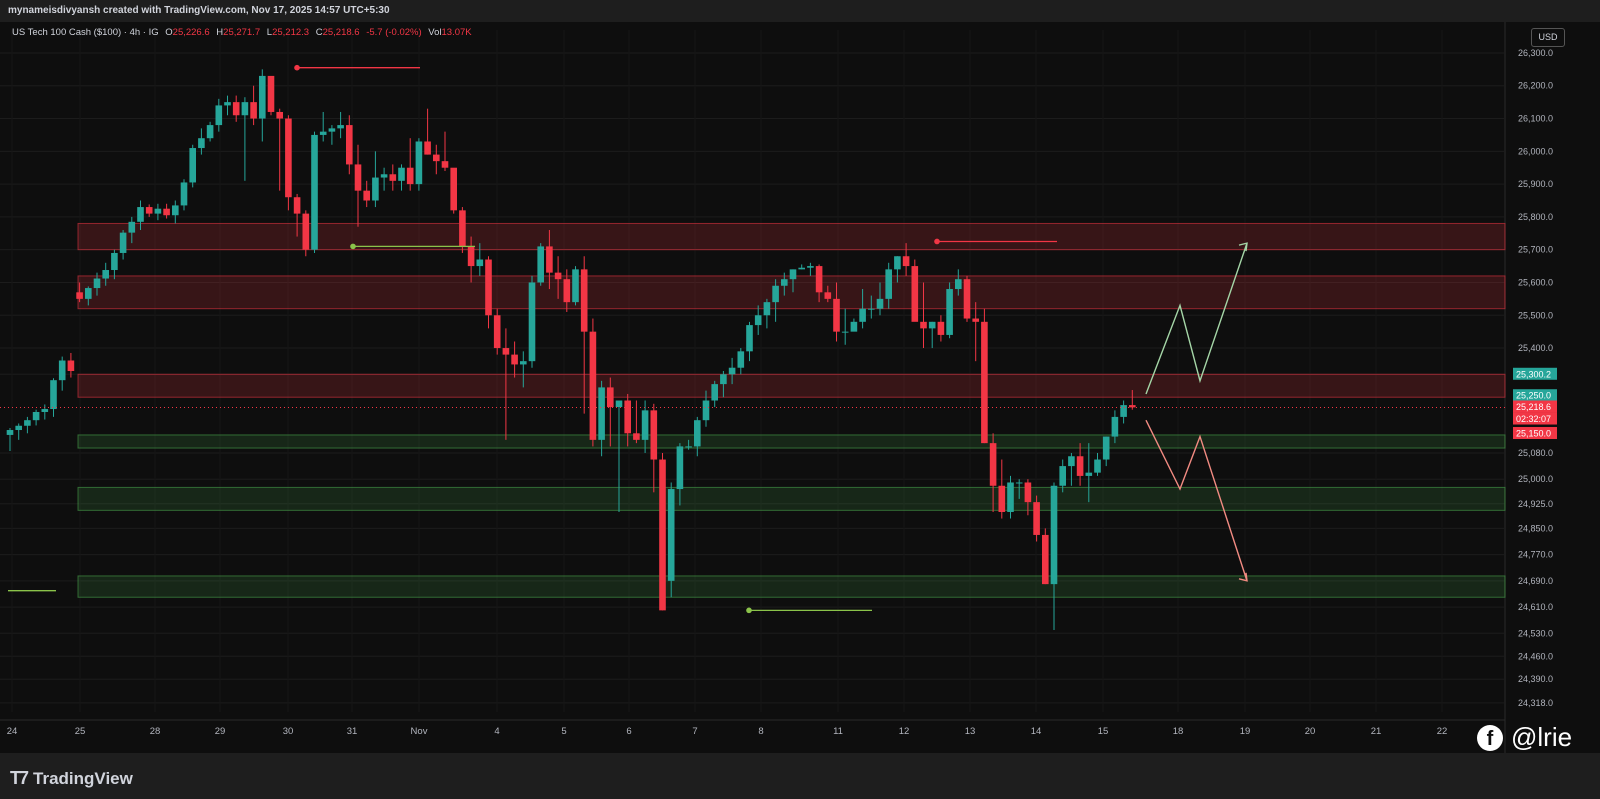  Describe the element at coordinates (169, 32) in the screenshot. I see `open-label: O` at that location.